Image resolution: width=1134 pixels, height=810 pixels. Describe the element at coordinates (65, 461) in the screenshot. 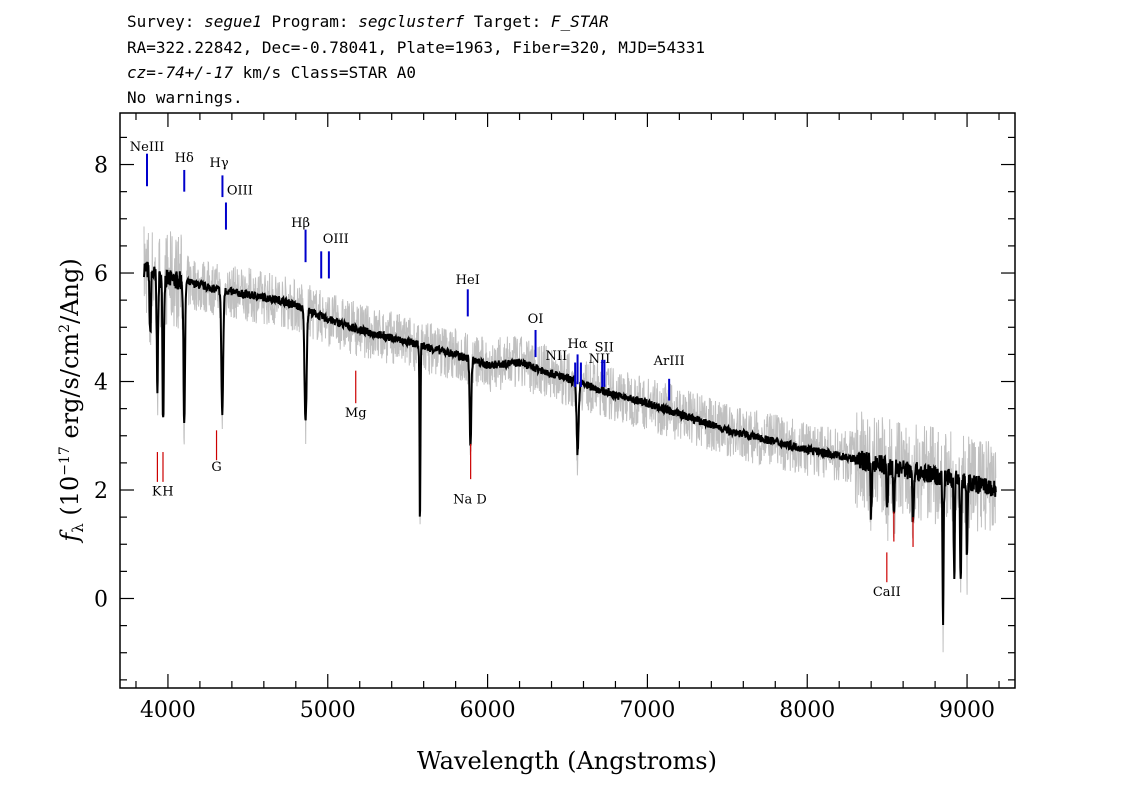

I see `y-axis-title-sup1: −17` at that location.